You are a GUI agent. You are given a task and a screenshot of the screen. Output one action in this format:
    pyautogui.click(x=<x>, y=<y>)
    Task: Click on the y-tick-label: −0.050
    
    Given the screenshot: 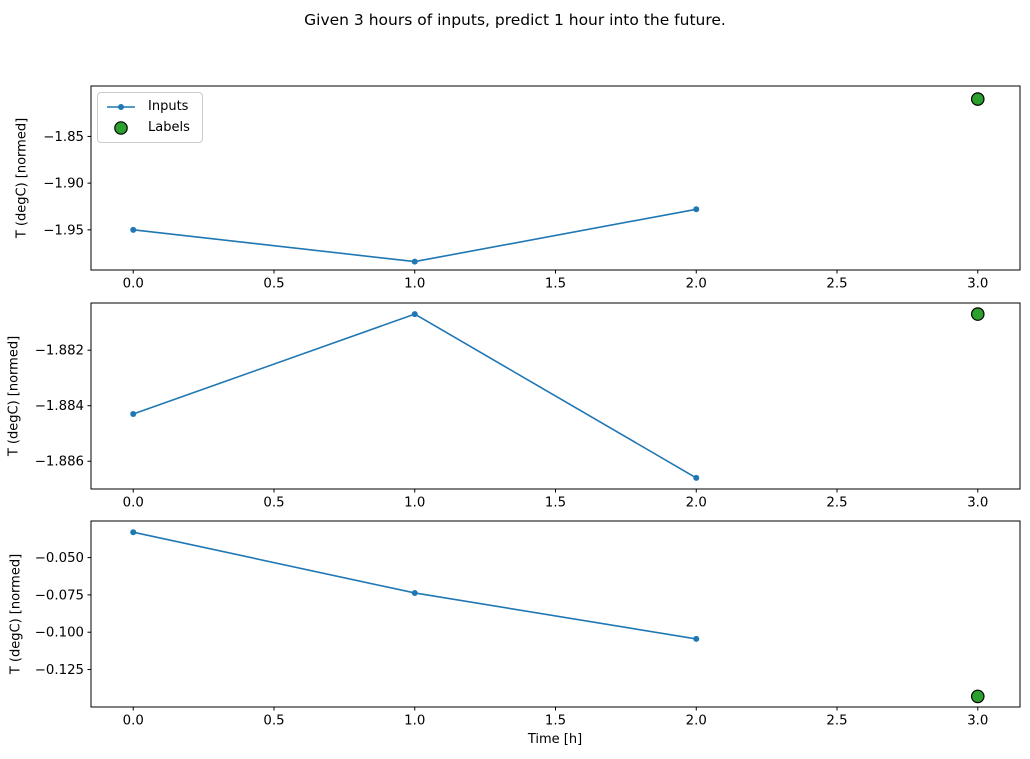 What is the action you would take?
    pyautogui.click(x=59, y=558)
    